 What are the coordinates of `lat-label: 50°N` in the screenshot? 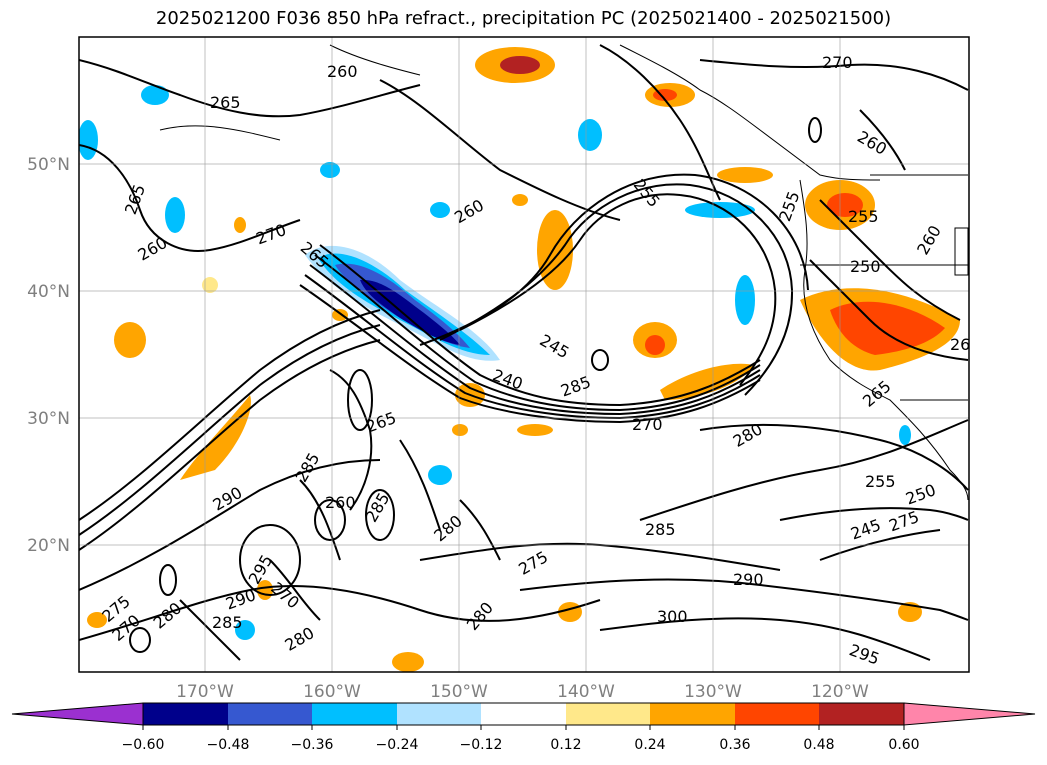 It's located at (48, 165).